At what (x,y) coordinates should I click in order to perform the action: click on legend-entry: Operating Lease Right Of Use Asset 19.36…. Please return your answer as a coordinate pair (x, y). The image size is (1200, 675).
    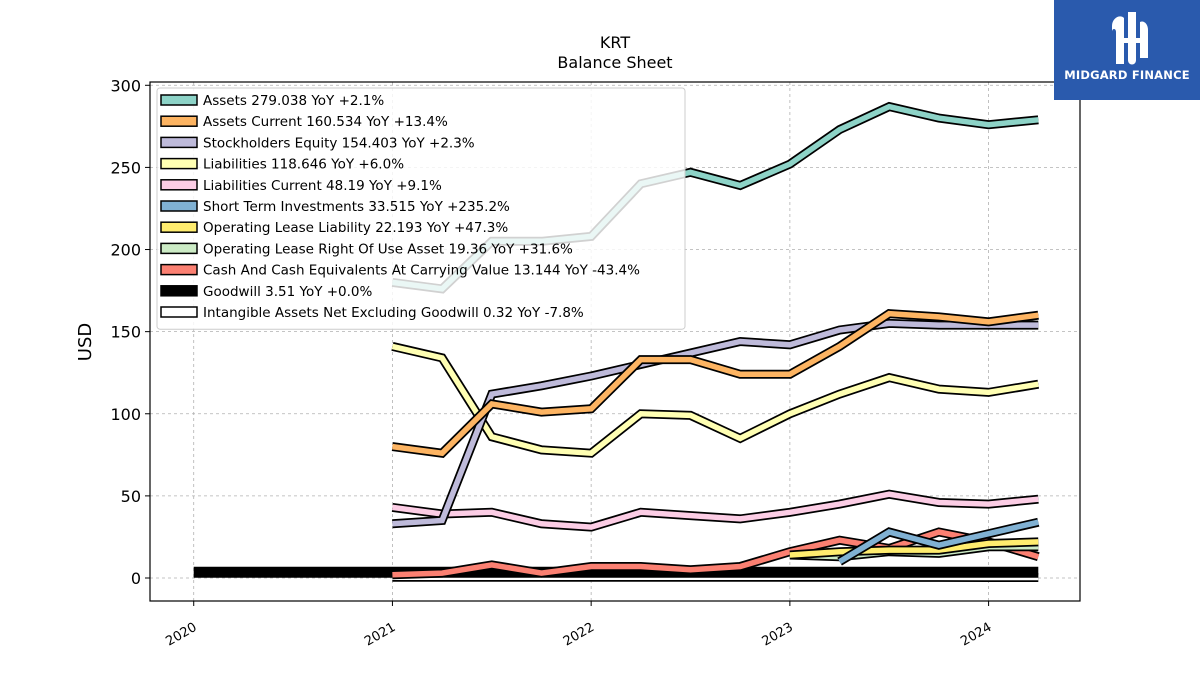
    Looking at the image, I should click on (388, 249).